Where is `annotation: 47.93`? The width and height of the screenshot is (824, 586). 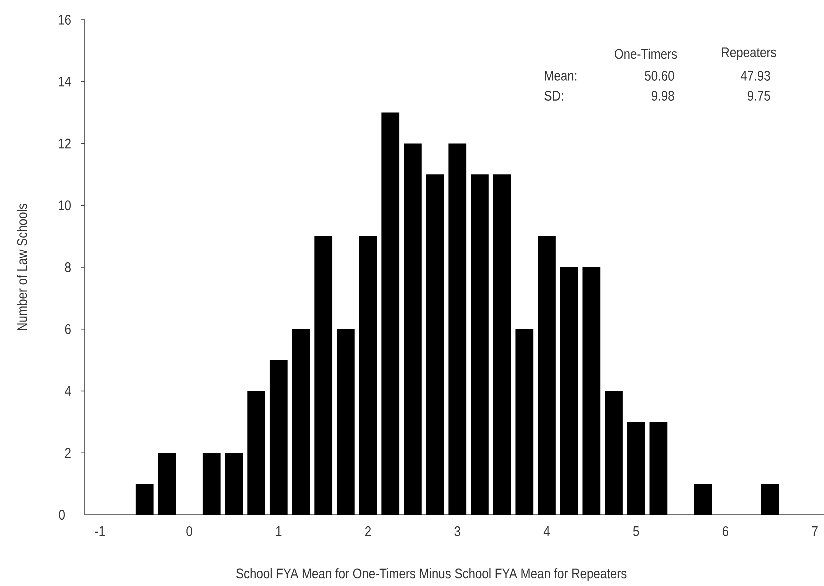 annotation: 47.93 is located at coordinates (755, 76).